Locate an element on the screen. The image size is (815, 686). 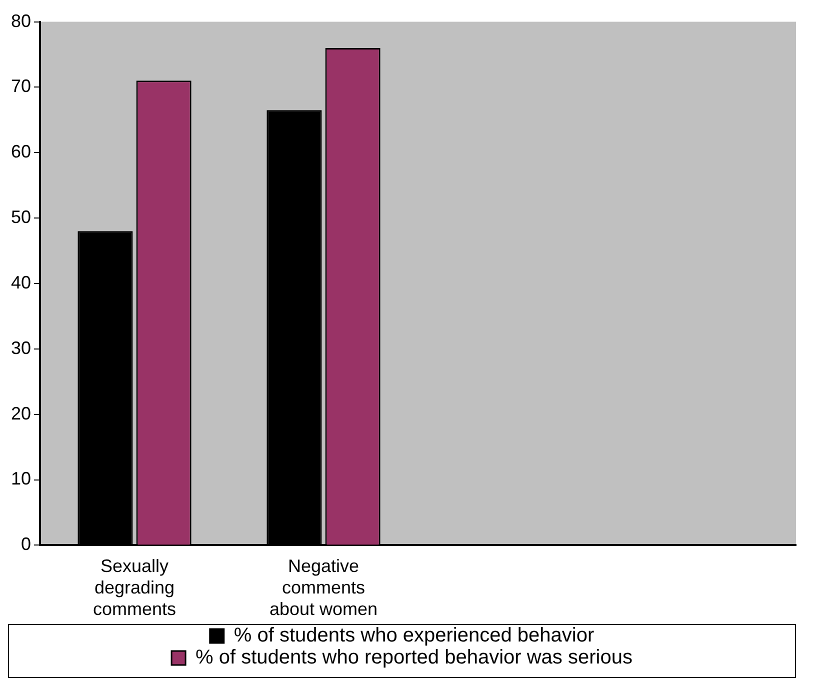
y-tick-label: 60 is located at coordinates (21, 152).